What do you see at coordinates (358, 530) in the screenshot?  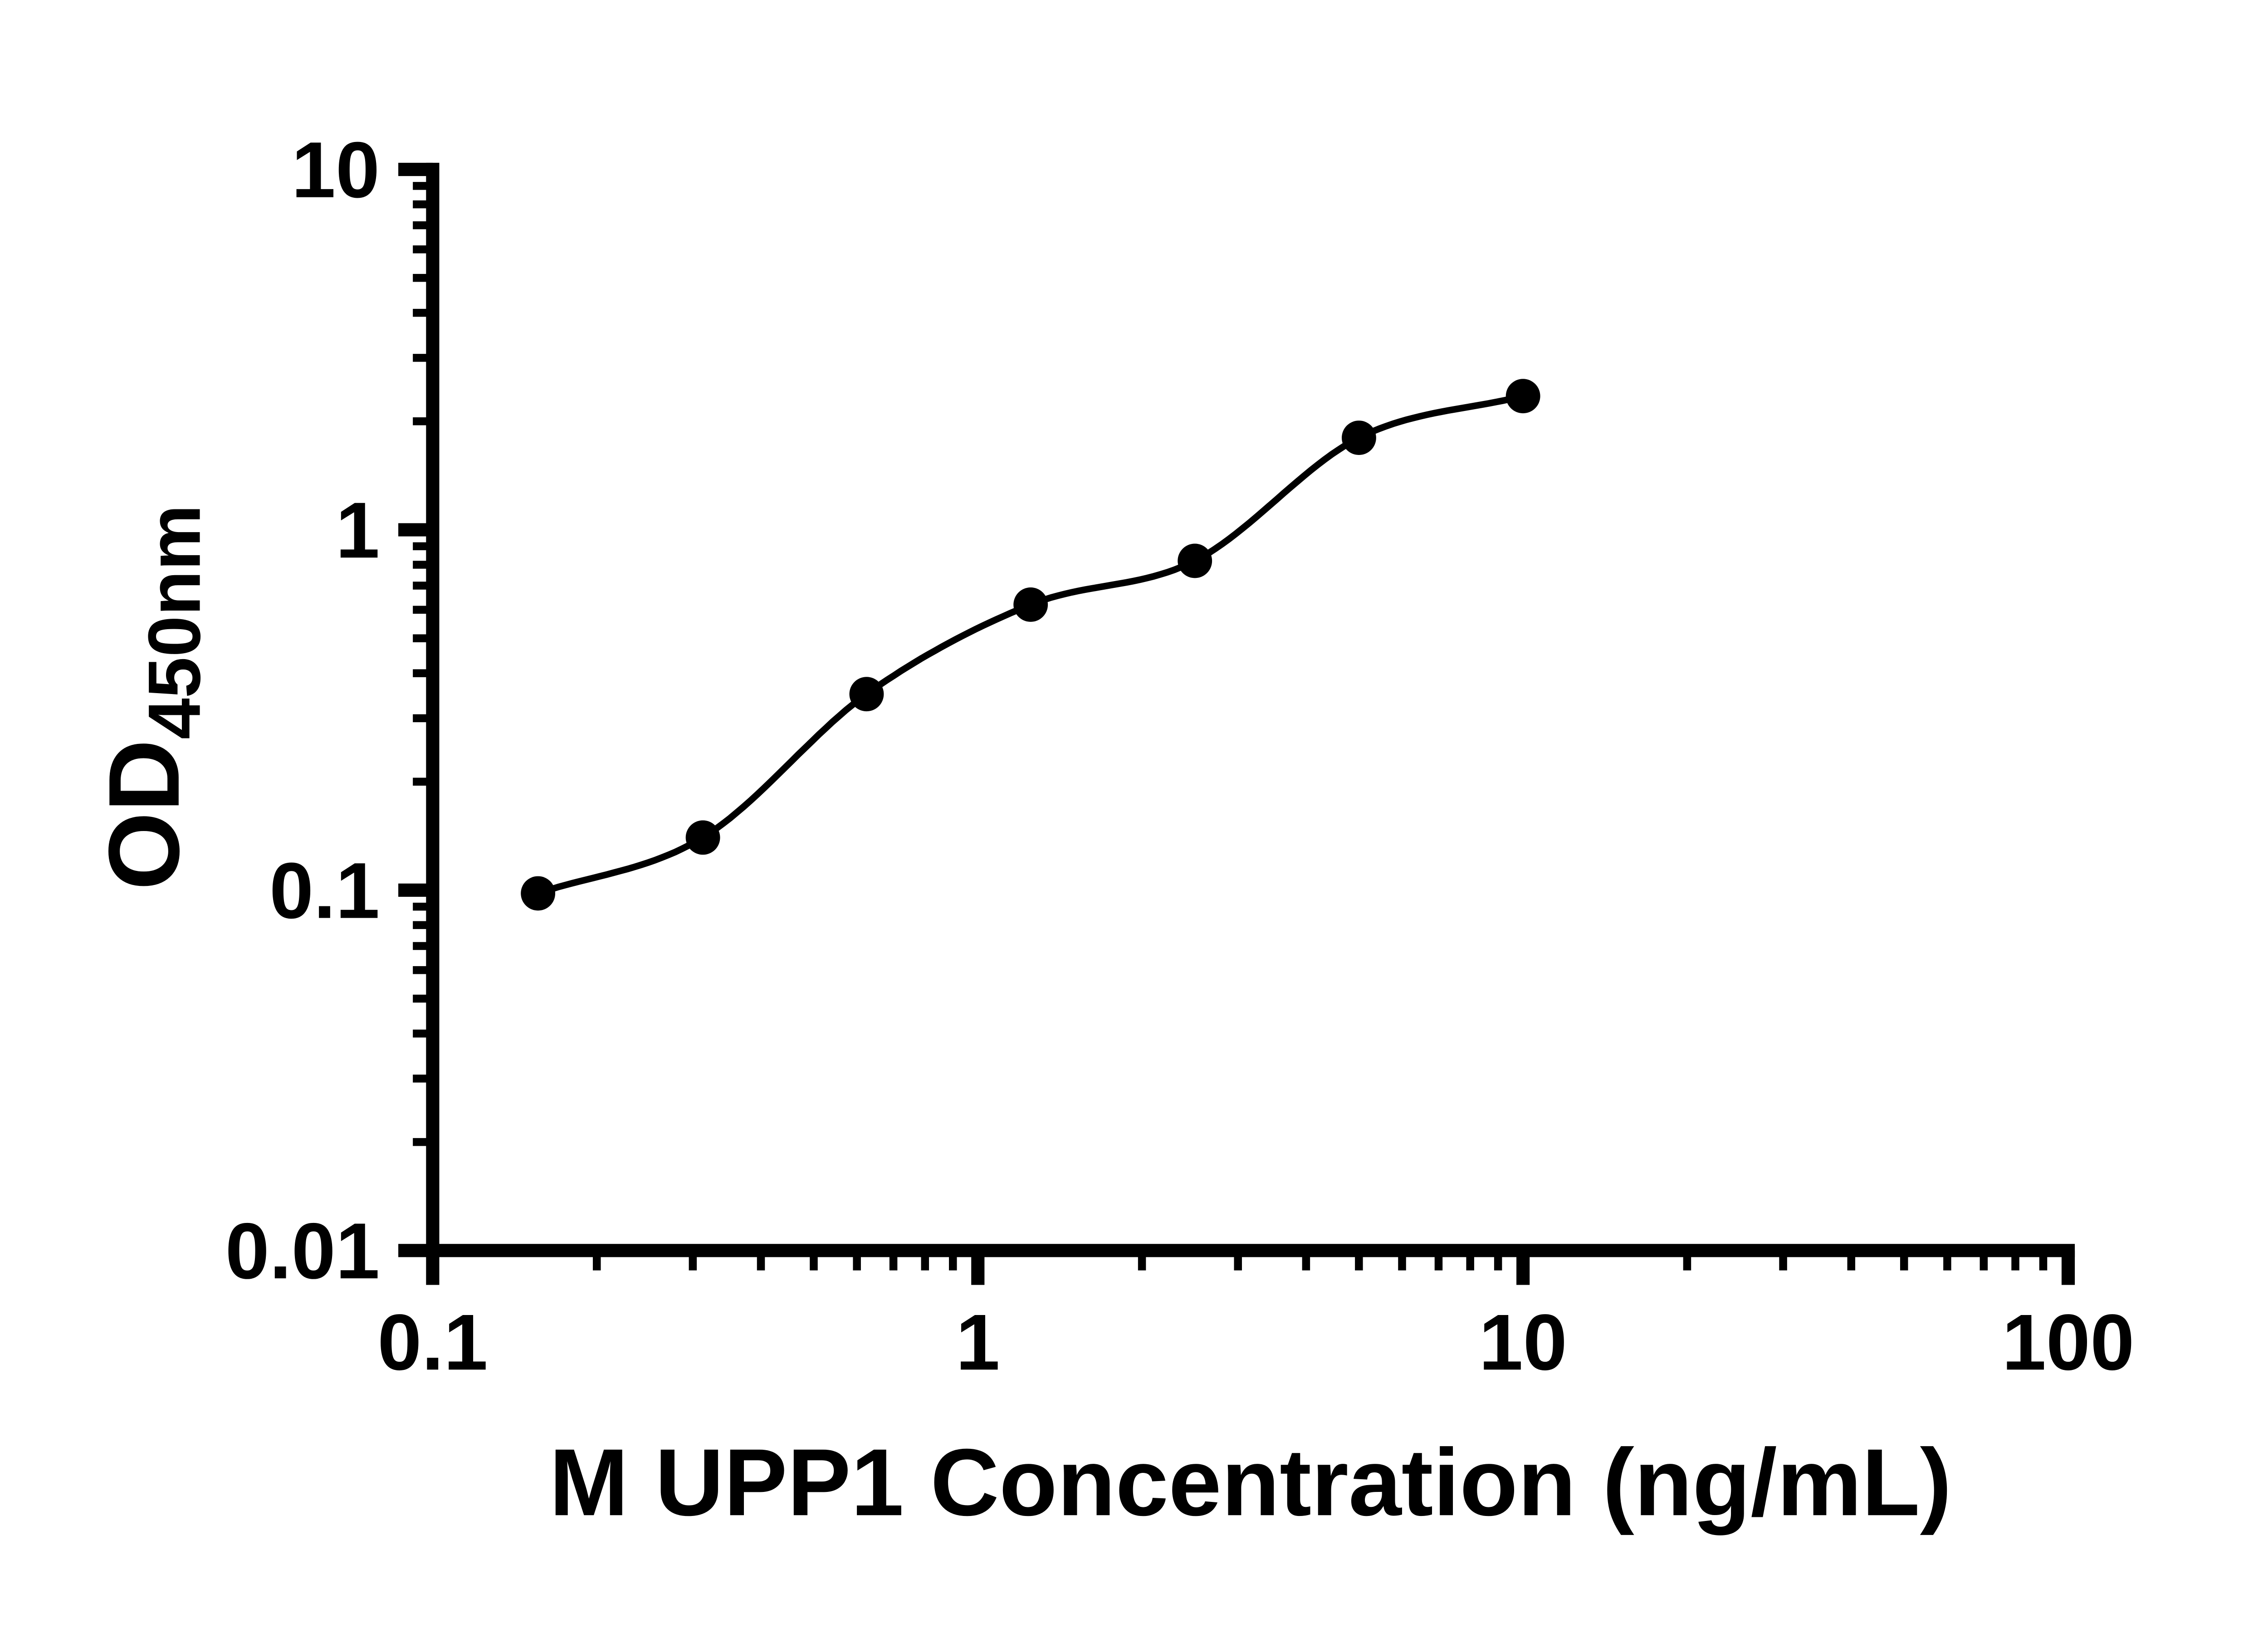 I see `y-tick-label: 1` at bounding box center [358, 530].